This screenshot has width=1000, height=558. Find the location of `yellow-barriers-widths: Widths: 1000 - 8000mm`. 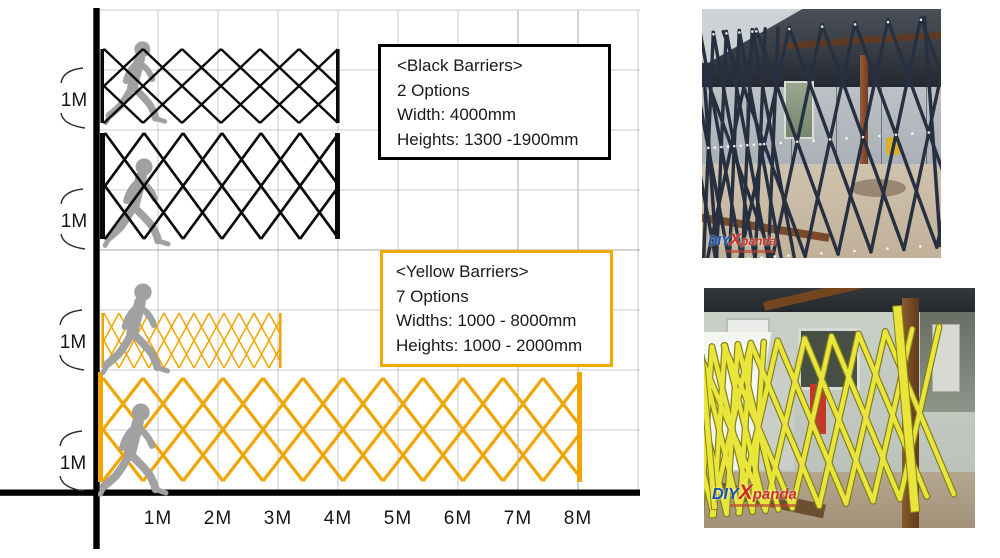

yellow-barriers-widths: Widths: 1000 - 8000mm is located at coordinates (486, 320).